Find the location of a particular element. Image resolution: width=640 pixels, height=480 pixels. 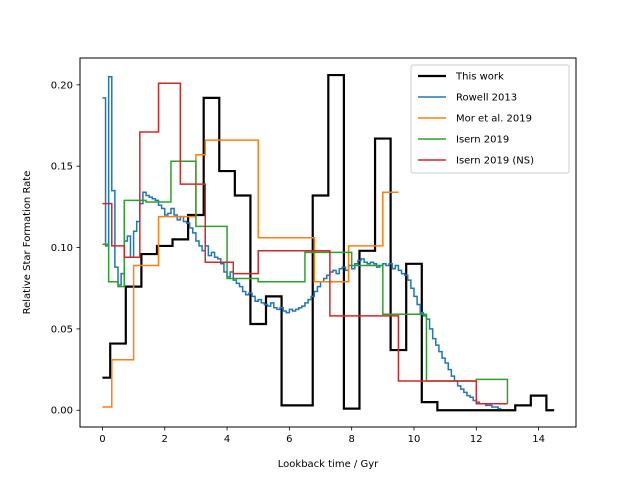

legend-label: This work is located at coordinates (479, 77).